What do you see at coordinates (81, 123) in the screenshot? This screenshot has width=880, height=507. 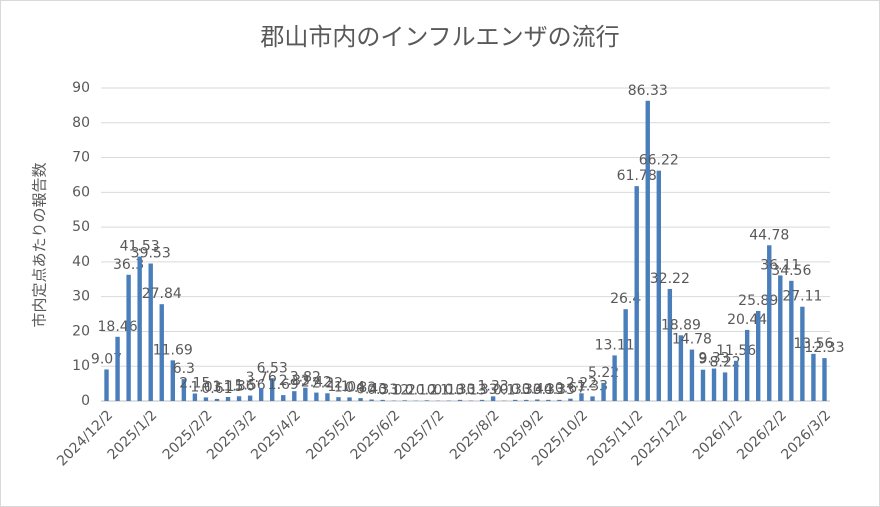 I see `y-tick-label: 80` at bounding box center [81, 123].